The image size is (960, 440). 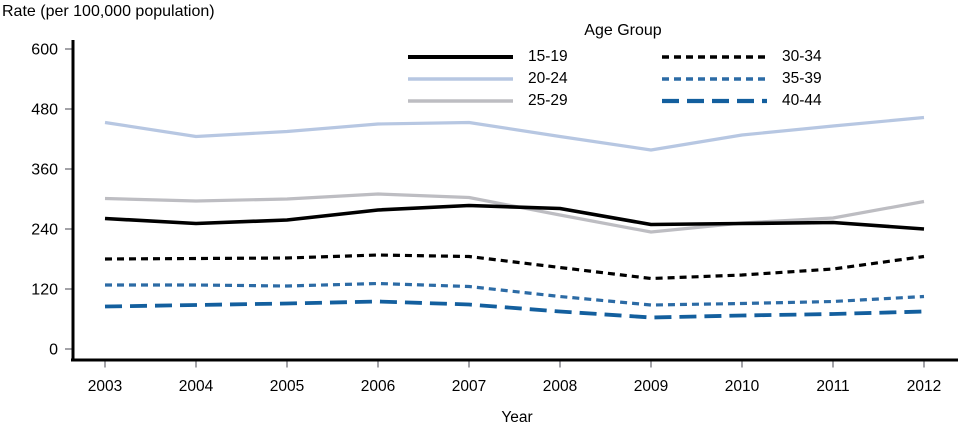 What do you see at coordinates (548, 78) in the screenshot?
I see `legend-label: 20-24` at bounding box center [548, 78].